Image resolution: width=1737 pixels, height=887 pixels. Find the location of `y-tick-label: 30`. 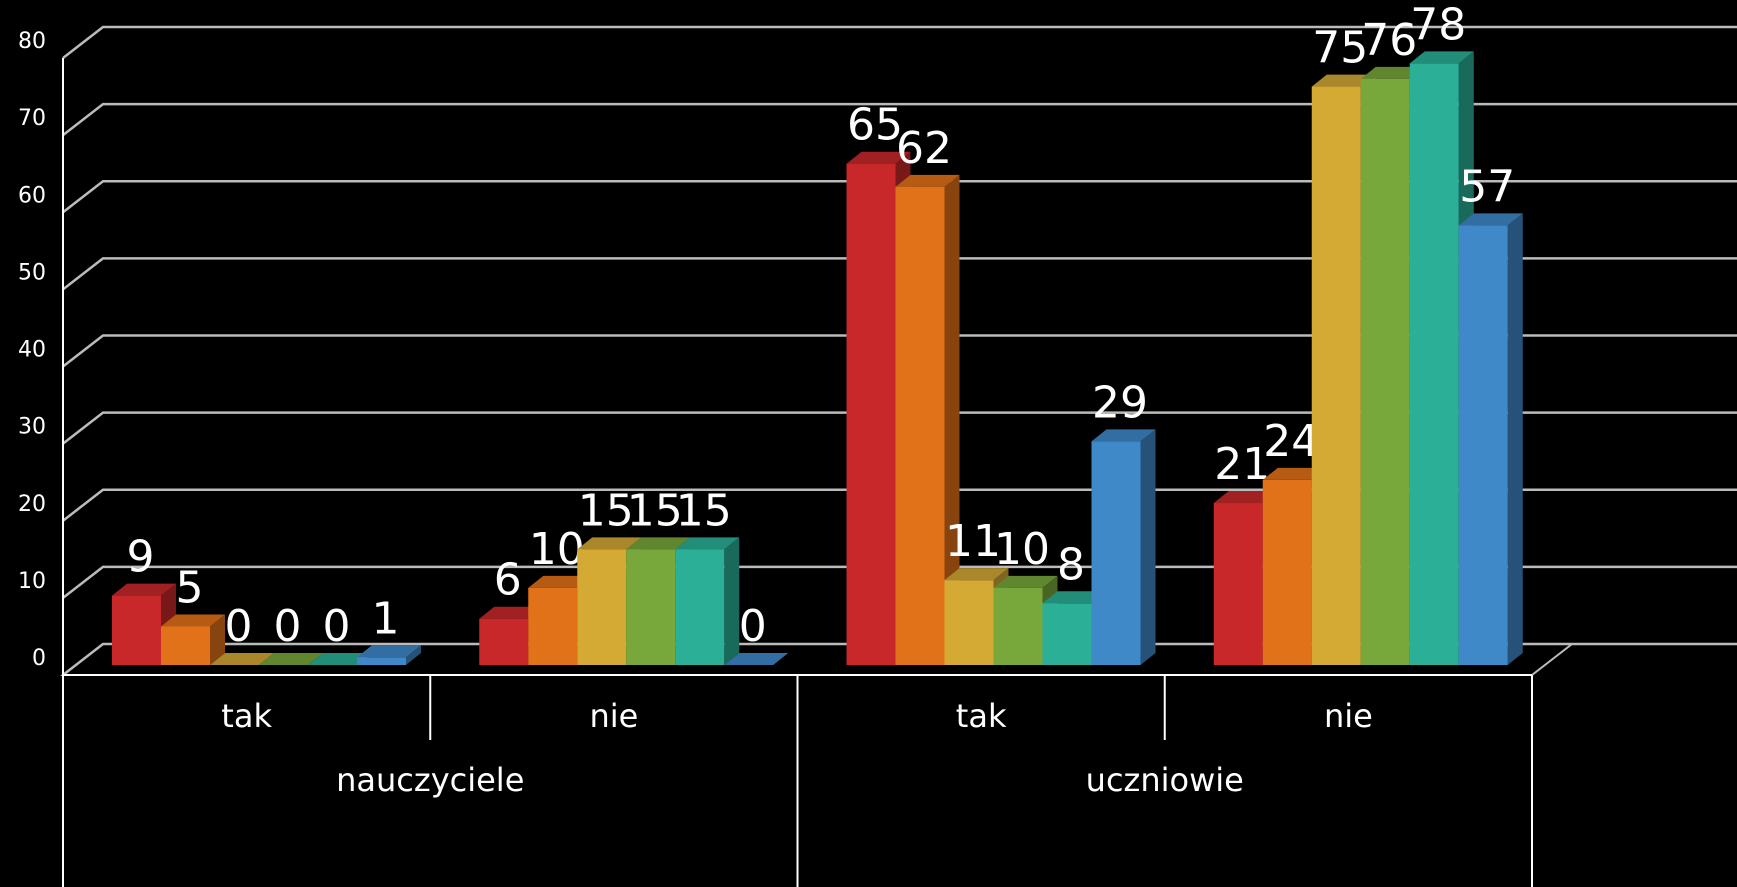

y-tick-label: 30 is located at coordinates (32, 427).